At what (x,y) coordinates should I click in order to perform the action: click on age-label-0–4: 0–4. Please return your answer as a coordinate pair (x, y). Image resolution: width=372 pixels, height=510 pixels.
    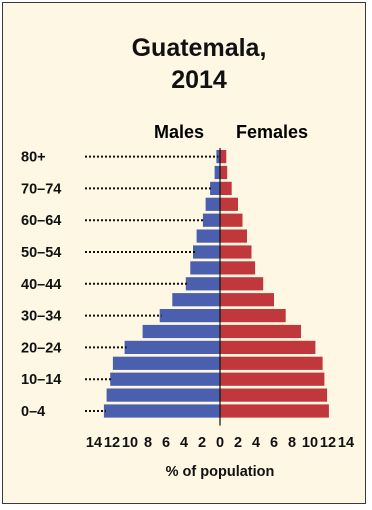
    Looking at the image, I should click on (33, 412).